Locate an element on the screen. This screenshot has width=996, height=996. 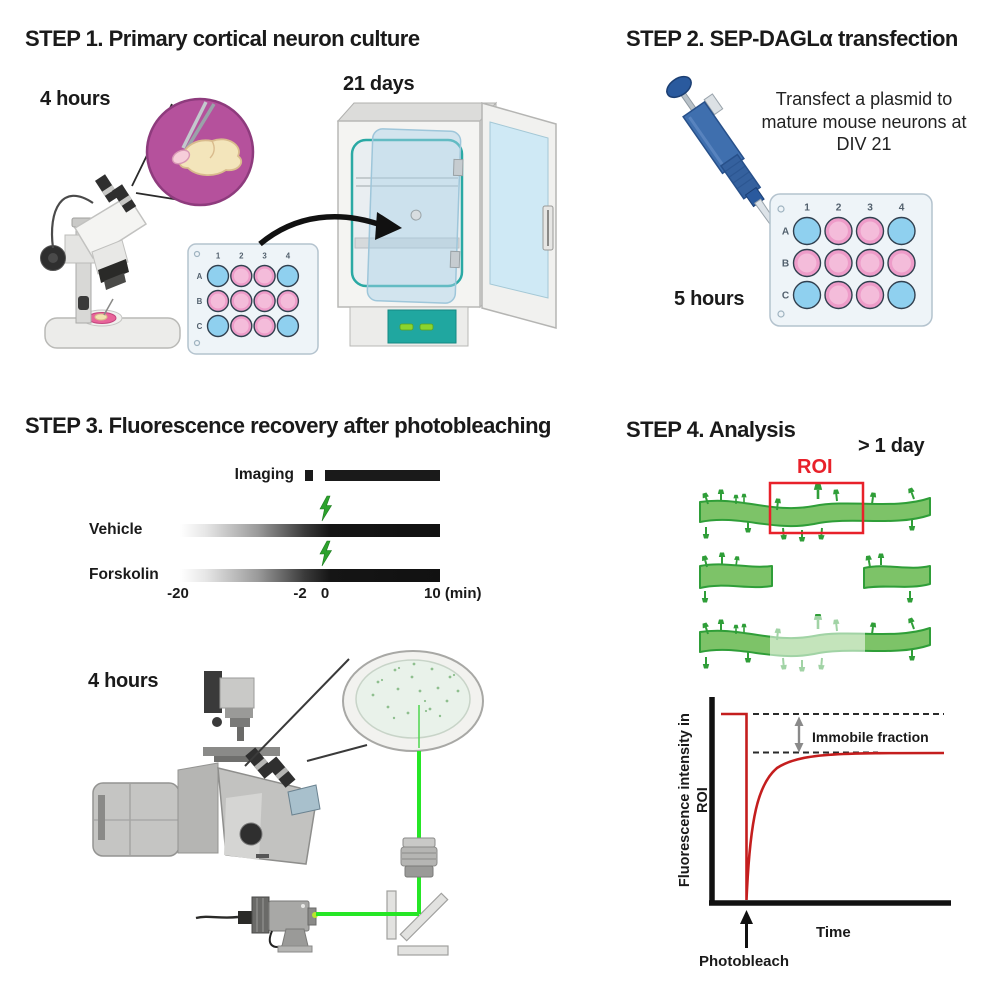
timeline-tick-10min: 10 (min) is located at coordinates (453, 593).